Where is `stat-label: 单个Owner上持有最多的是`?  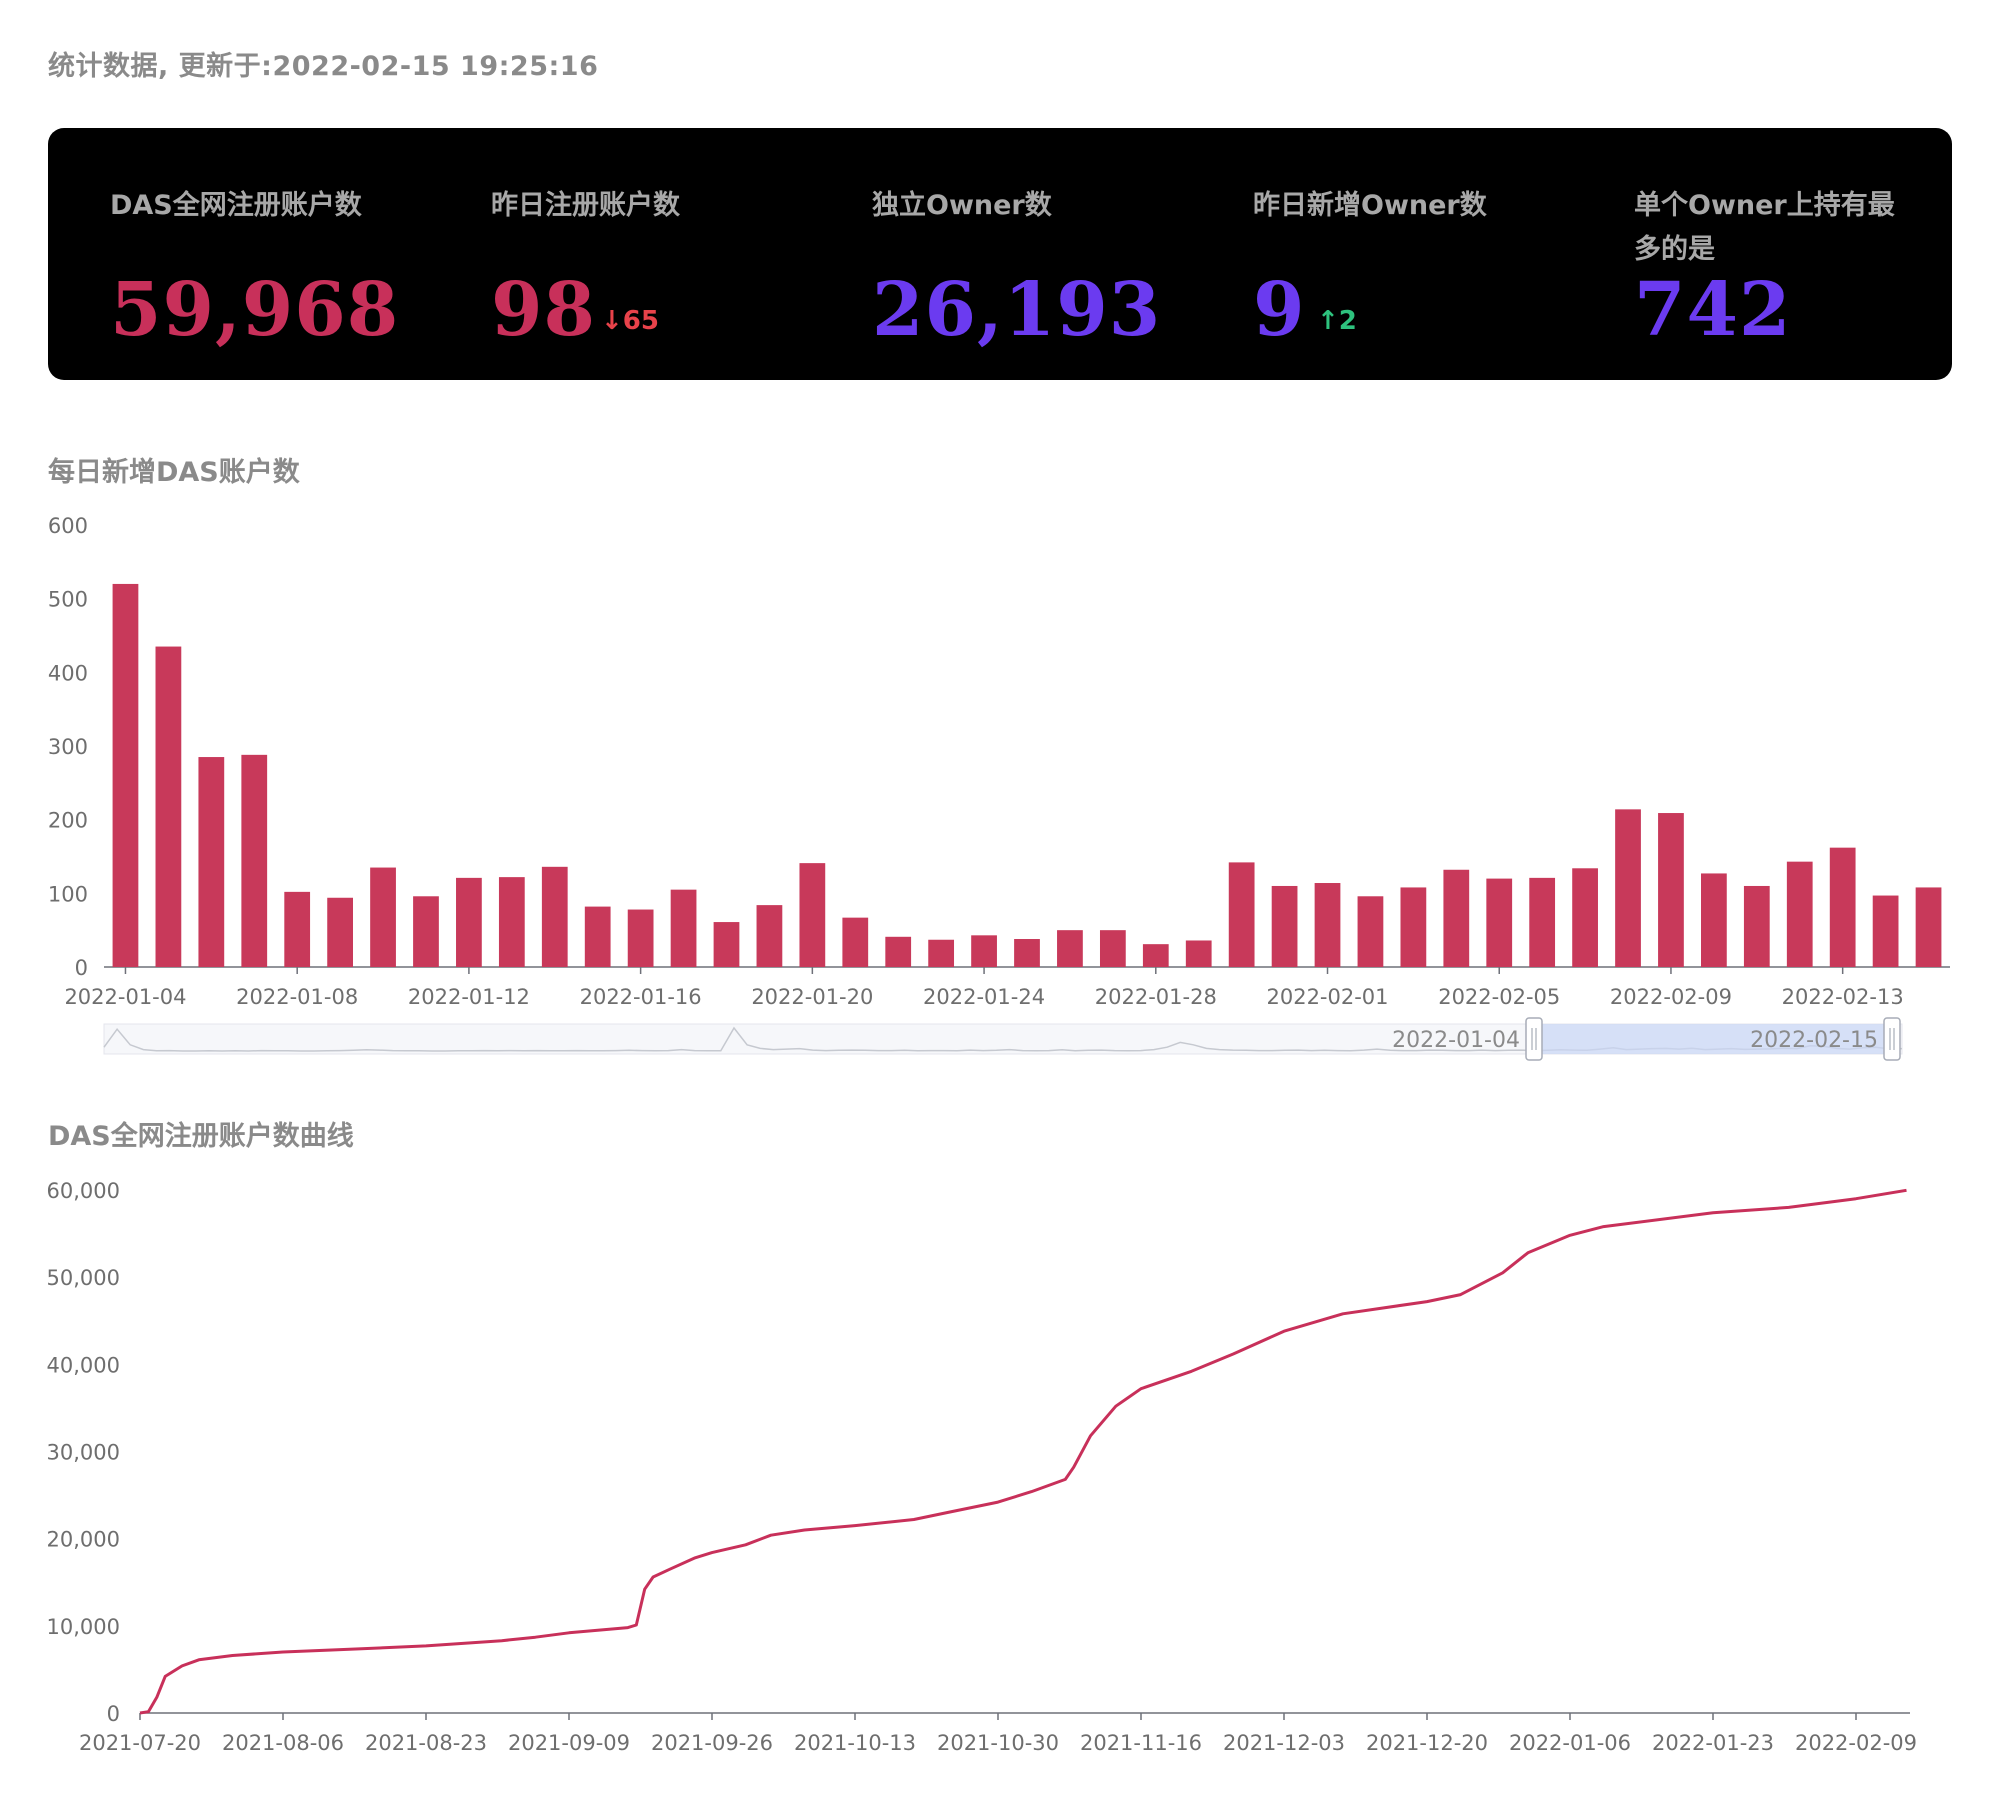
stat-label: 单个Owner上持有最多的是 is located at coordinates (1764, 227).